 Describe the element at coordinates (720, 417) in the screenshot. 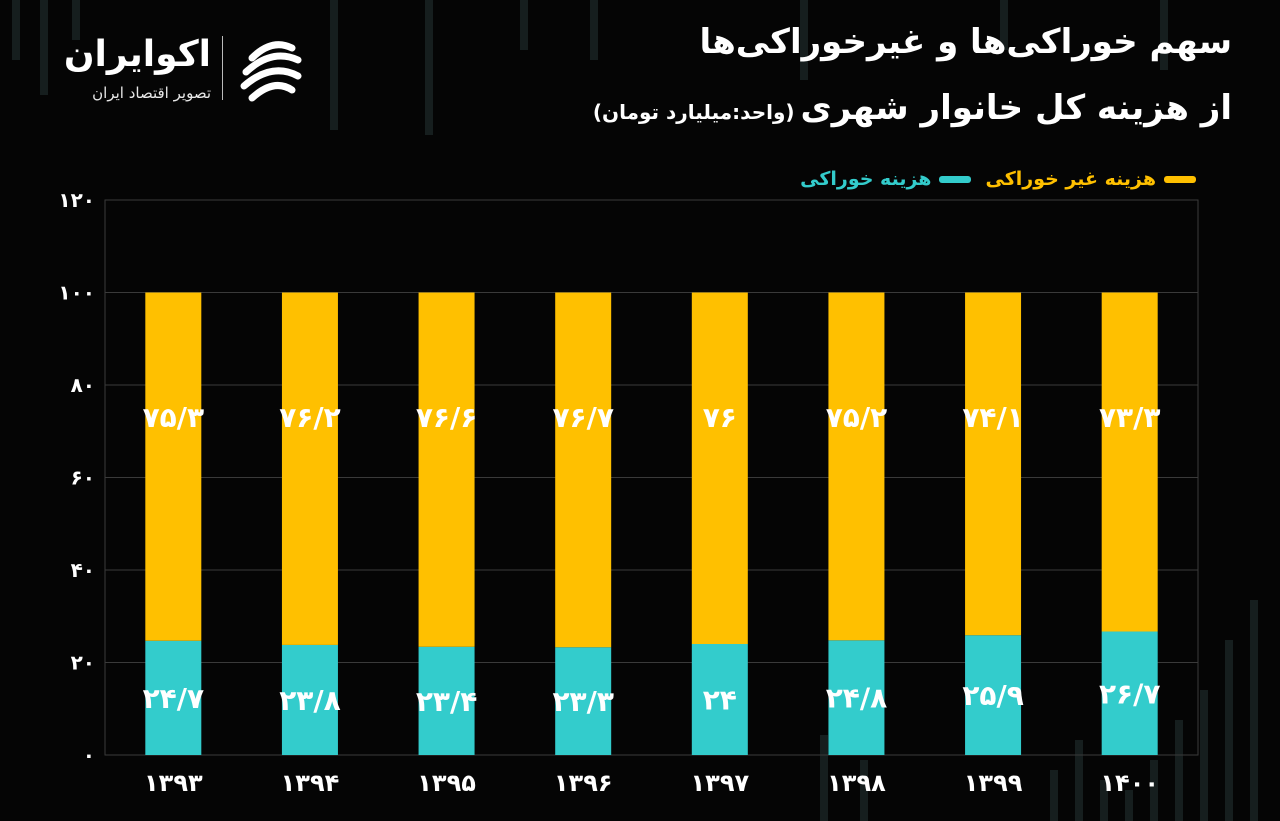

I see `data-label-non-food: ۷۶` at that location.